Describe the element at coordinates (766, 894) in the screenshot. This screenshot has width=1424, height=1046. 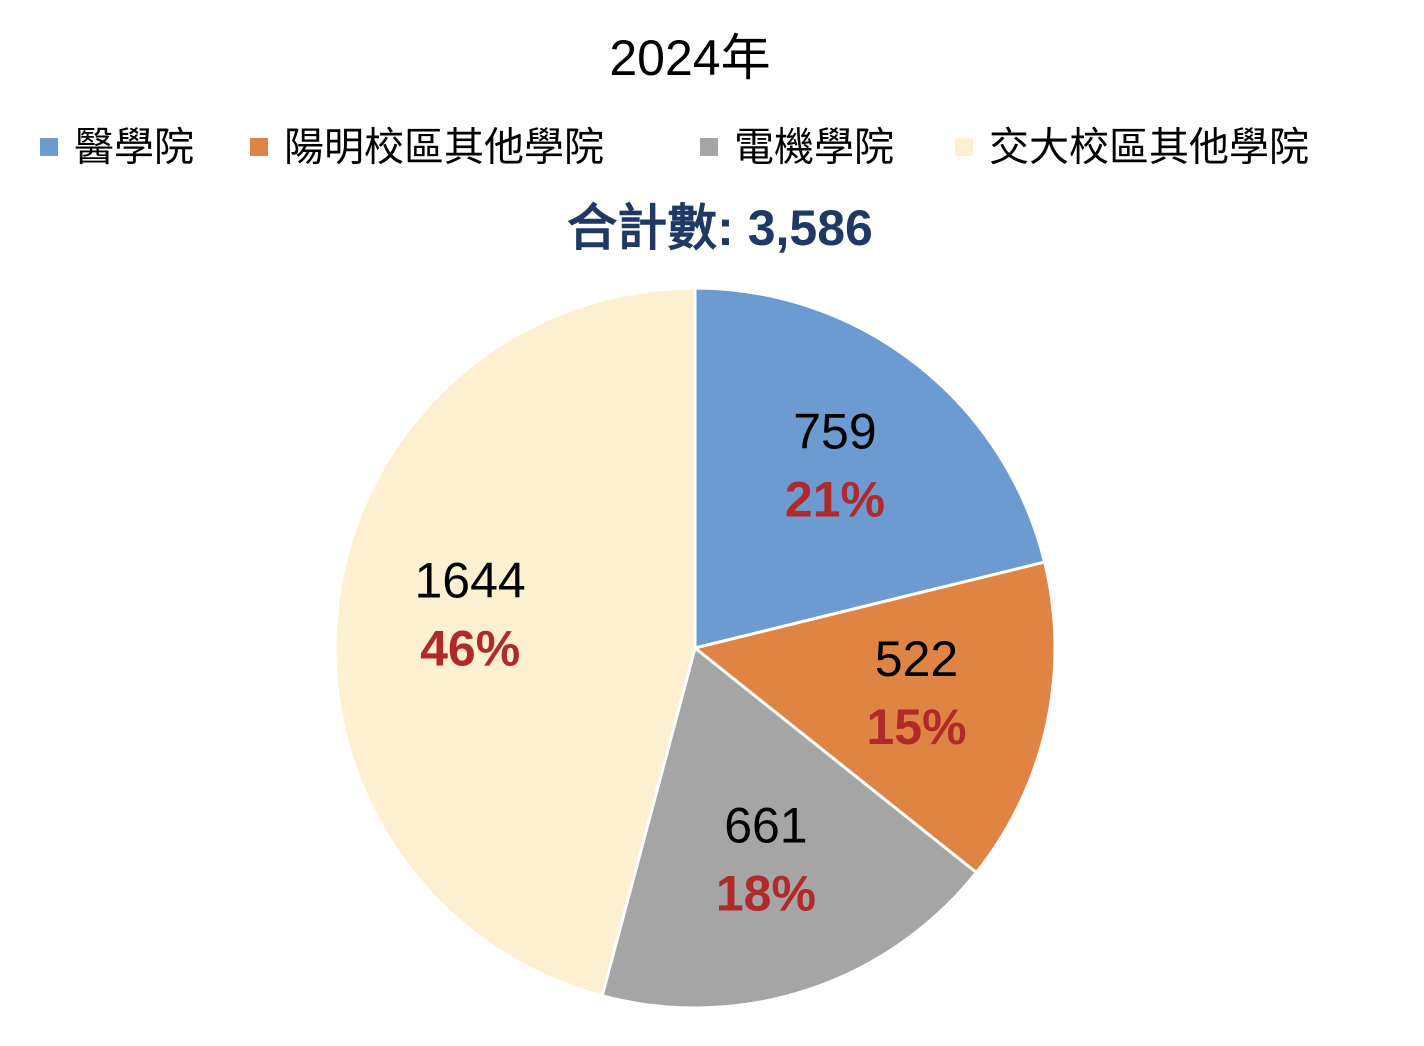
I see `percent-label: 18%` at that location.